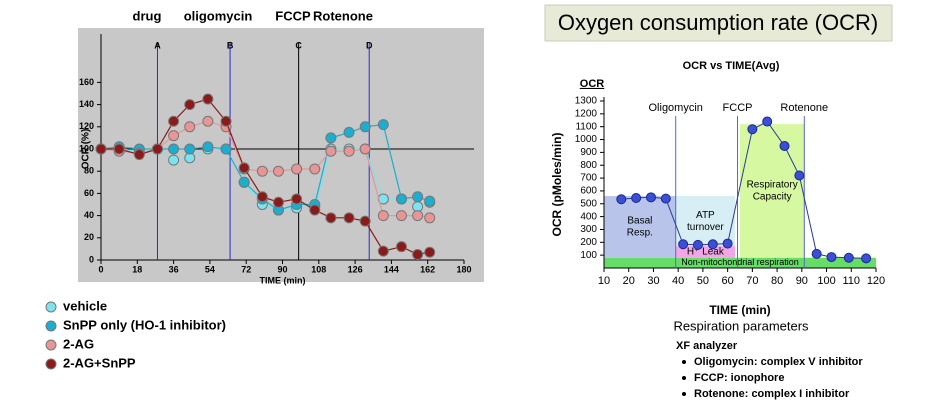 The image size is (949, 412). I want to click on x-tick-label: 50, so click(703, 281).